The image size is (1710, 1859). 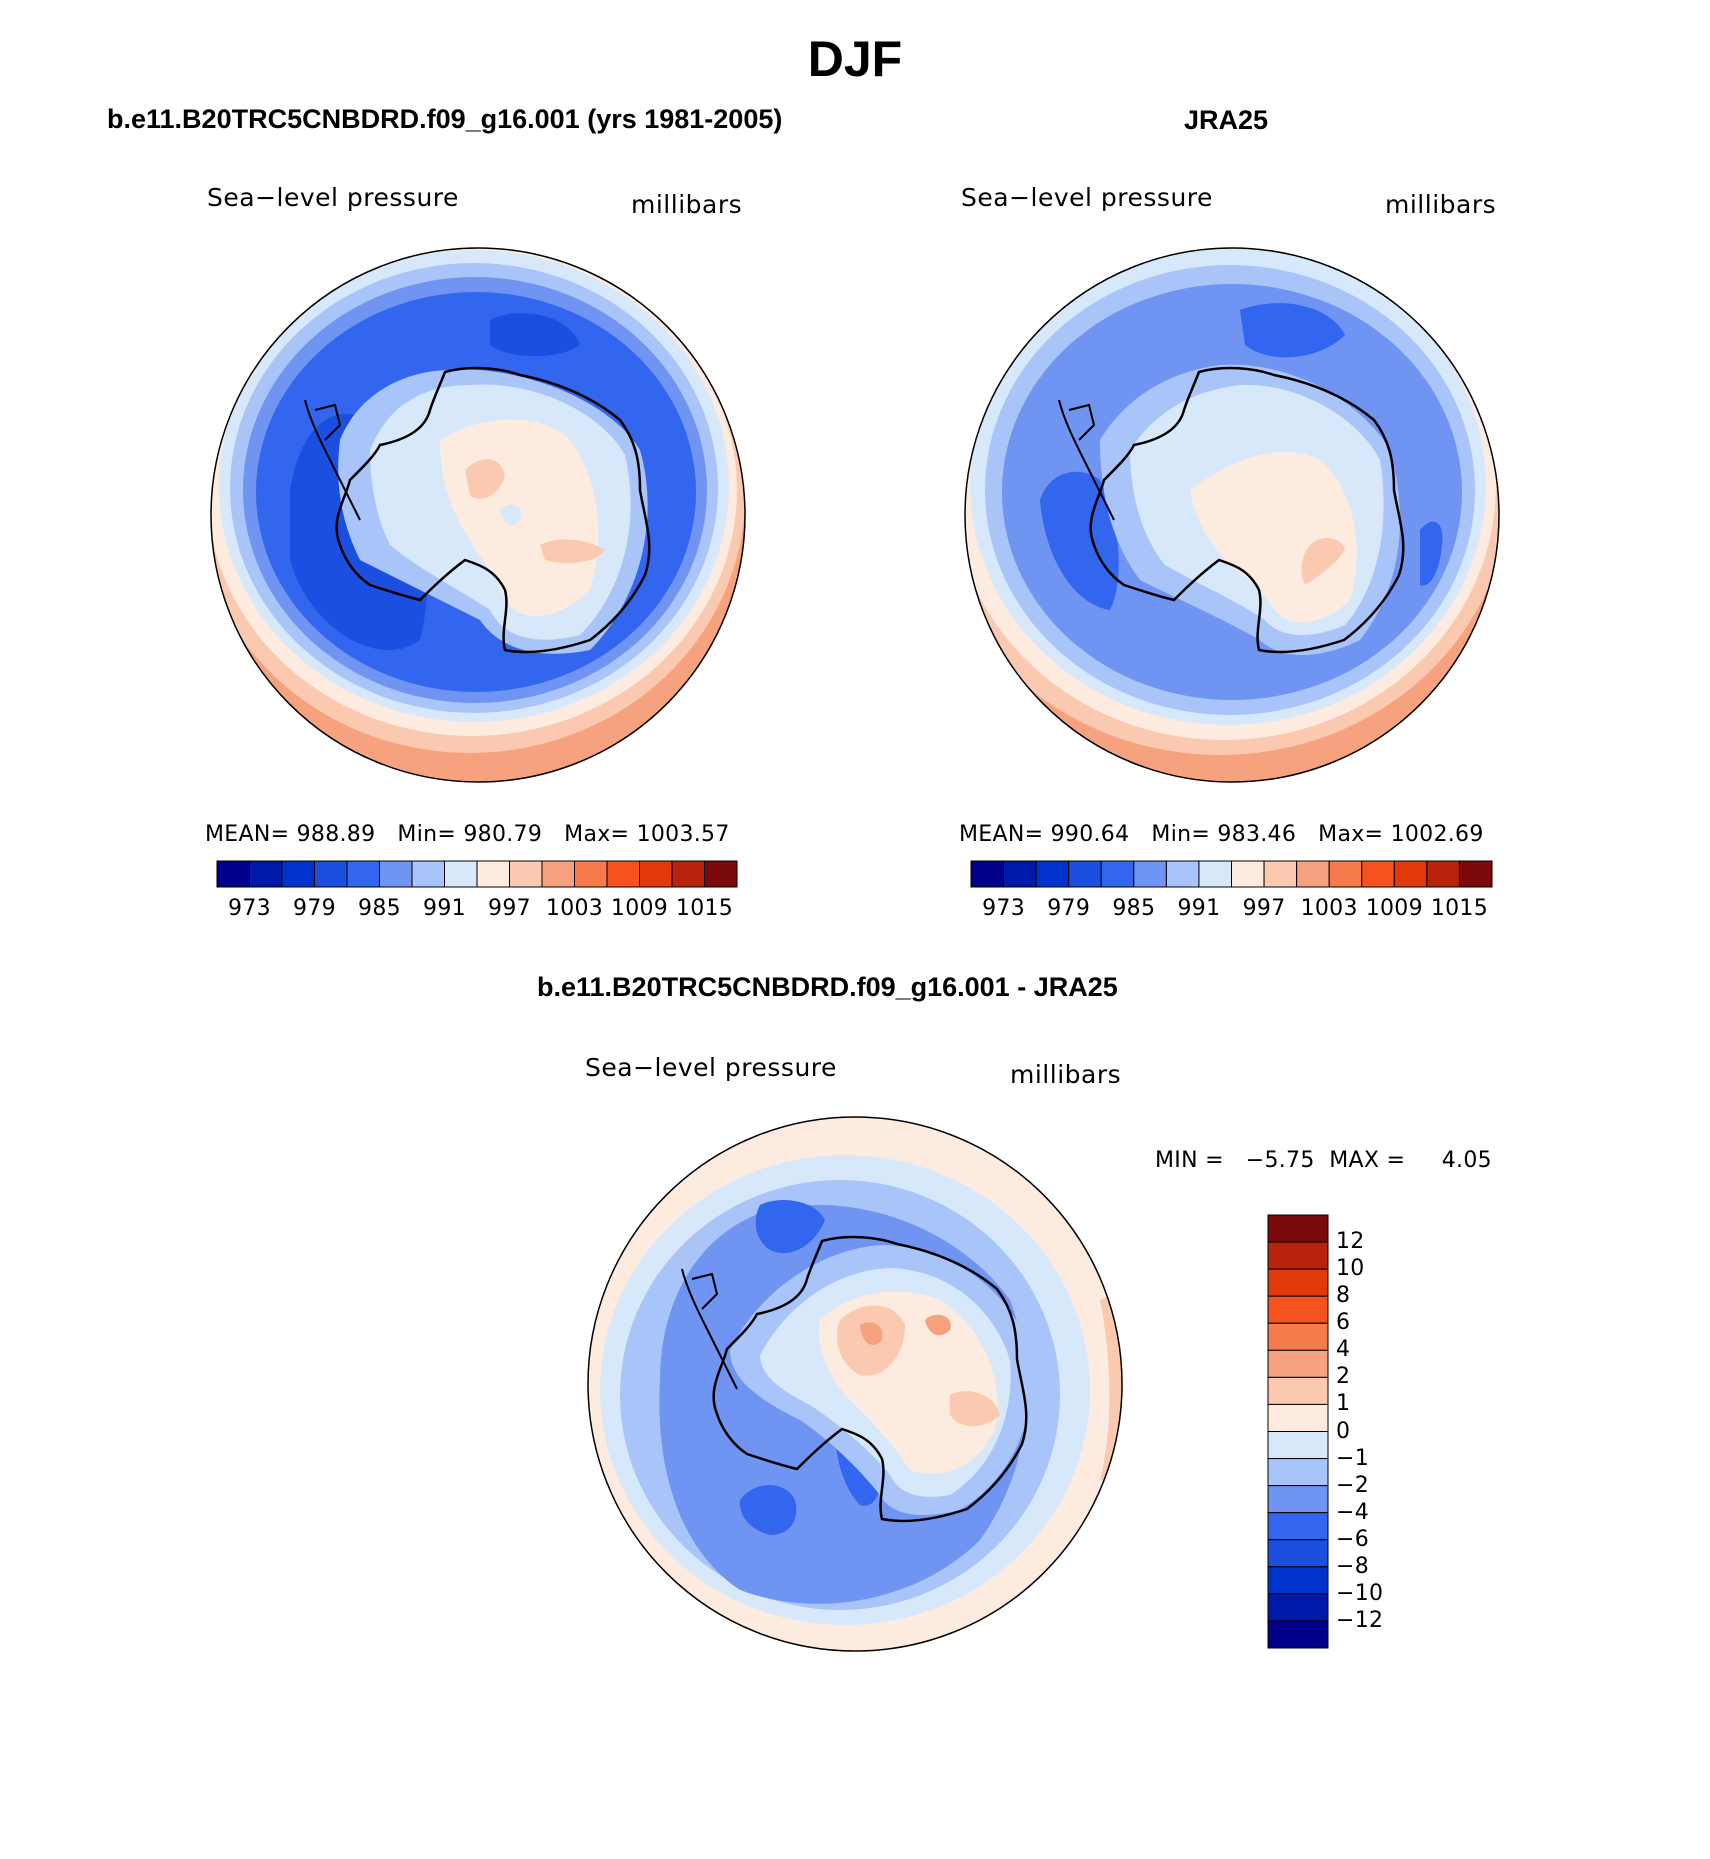 I want to click on panel-3-minmax: MIN = −5.75 MAX = 4.05, so click(x=1323, y=1160).